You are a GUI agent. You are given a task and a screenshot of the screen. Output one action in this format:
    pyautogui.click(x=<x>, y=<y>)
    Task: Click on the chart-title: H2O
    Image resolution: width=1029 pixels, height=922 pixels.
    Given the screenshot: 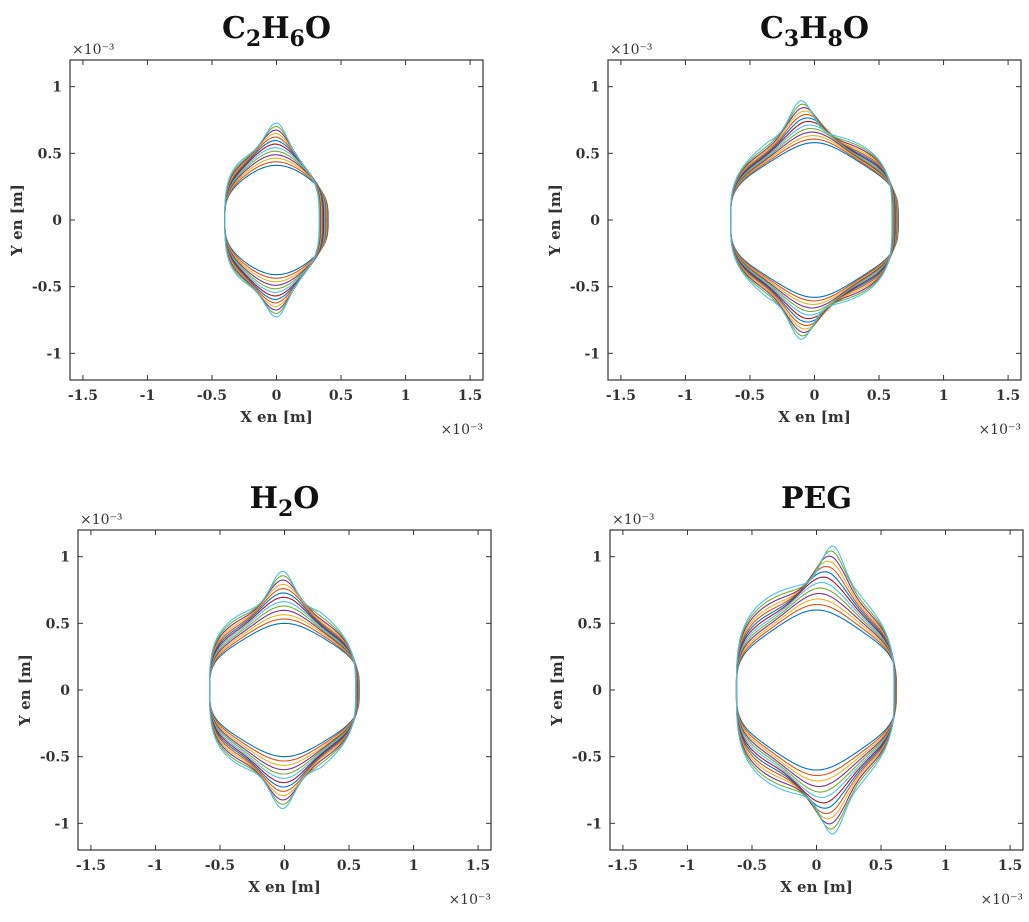 What is the action you would take?
    pyautogui.click(x=285, y=501)
    